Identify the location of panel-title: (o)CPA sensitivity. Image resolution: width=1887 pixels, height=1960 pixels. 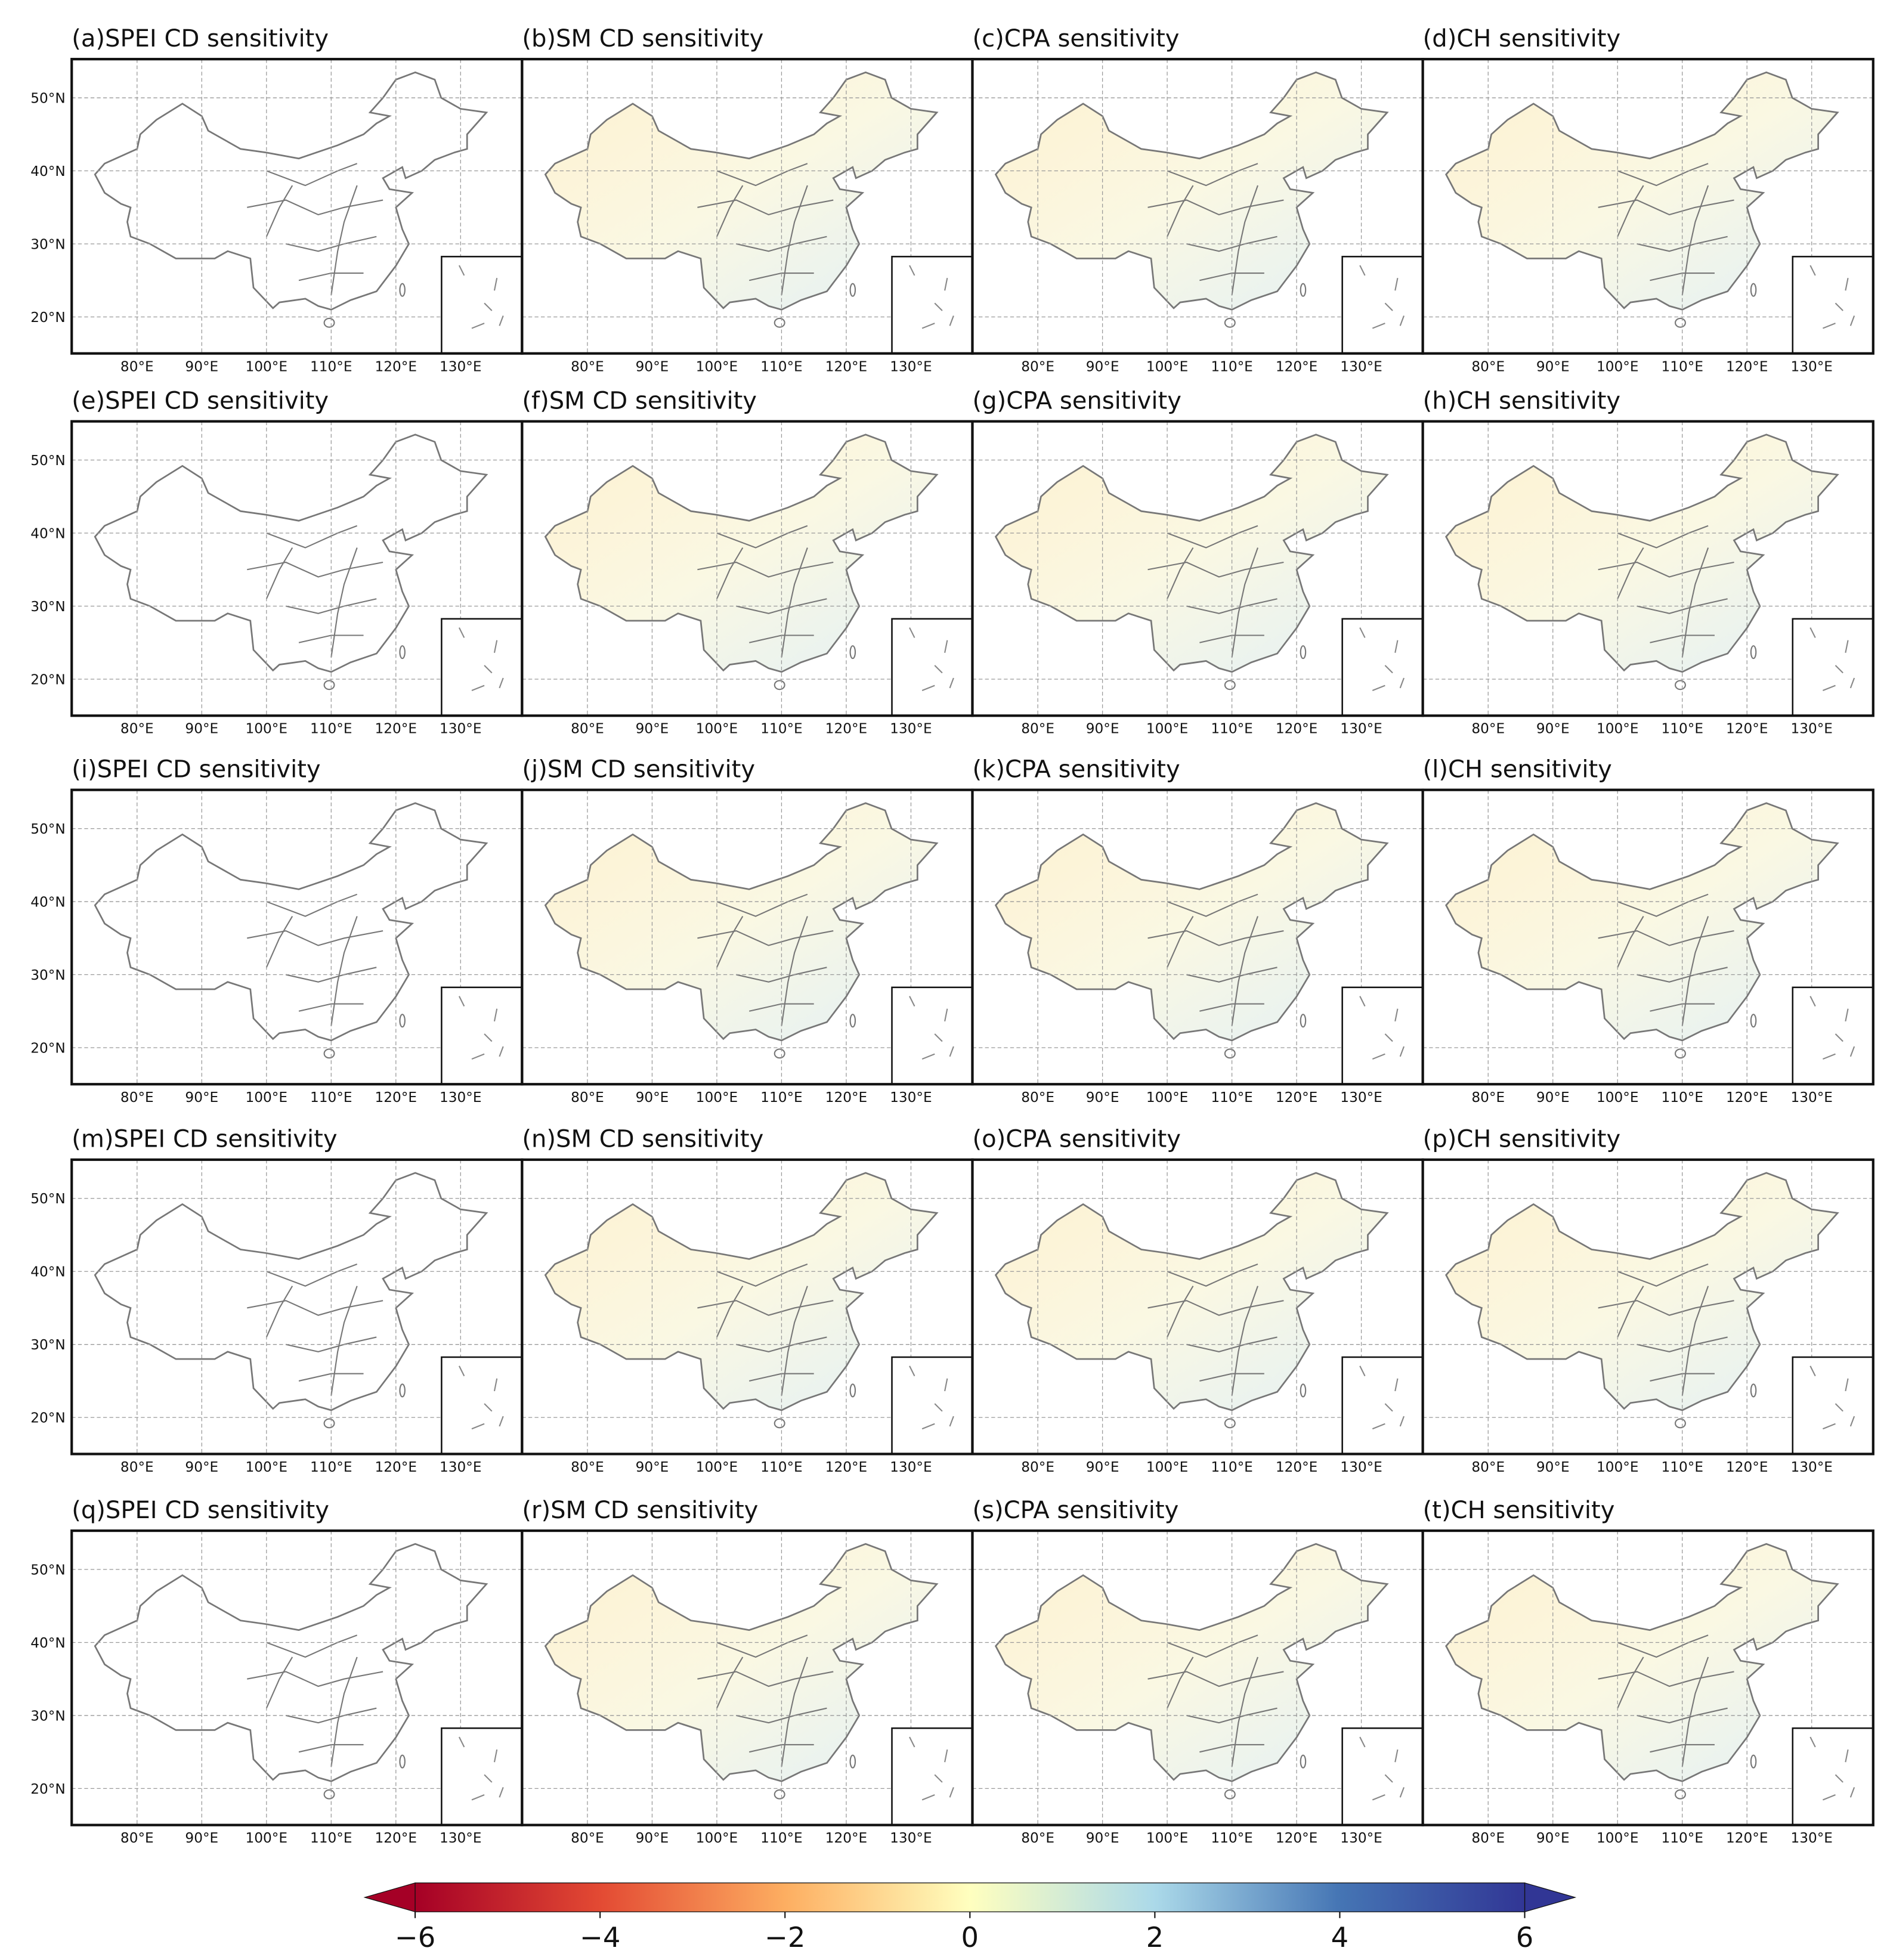
(1077, 1139).